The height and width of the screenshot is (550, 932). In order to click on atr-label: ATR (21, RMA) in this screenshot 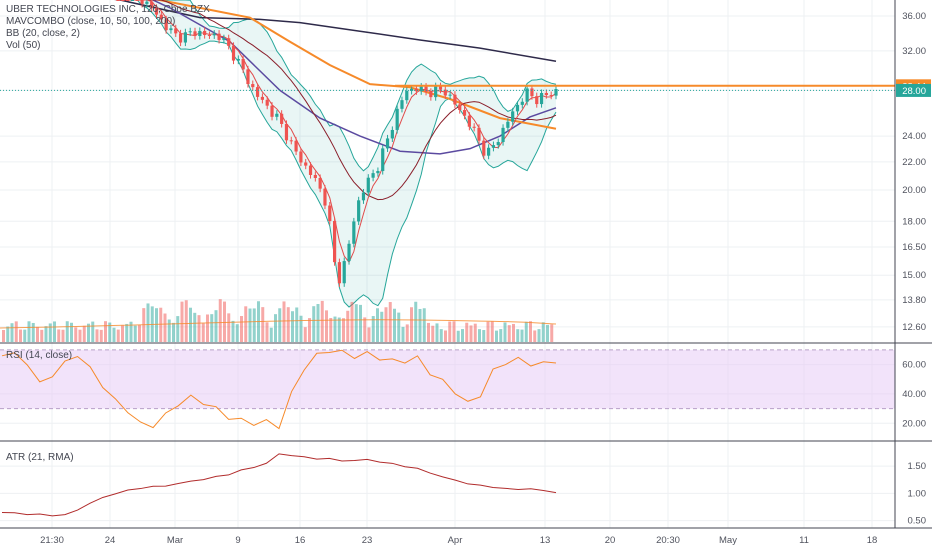, I will do `click(40, 457)`.